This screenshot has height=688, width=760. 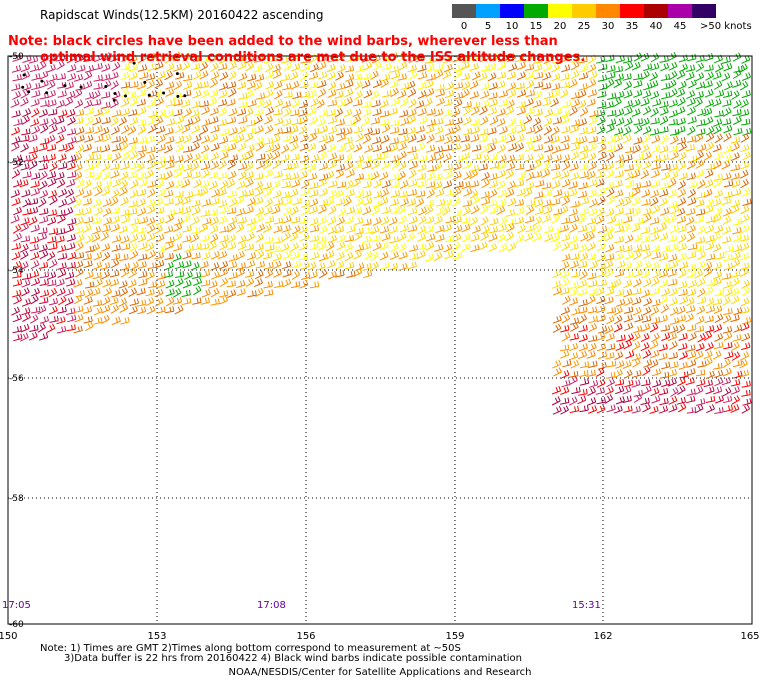 I want to click on time-label-2: 17:08, so click(x=271, y=605).